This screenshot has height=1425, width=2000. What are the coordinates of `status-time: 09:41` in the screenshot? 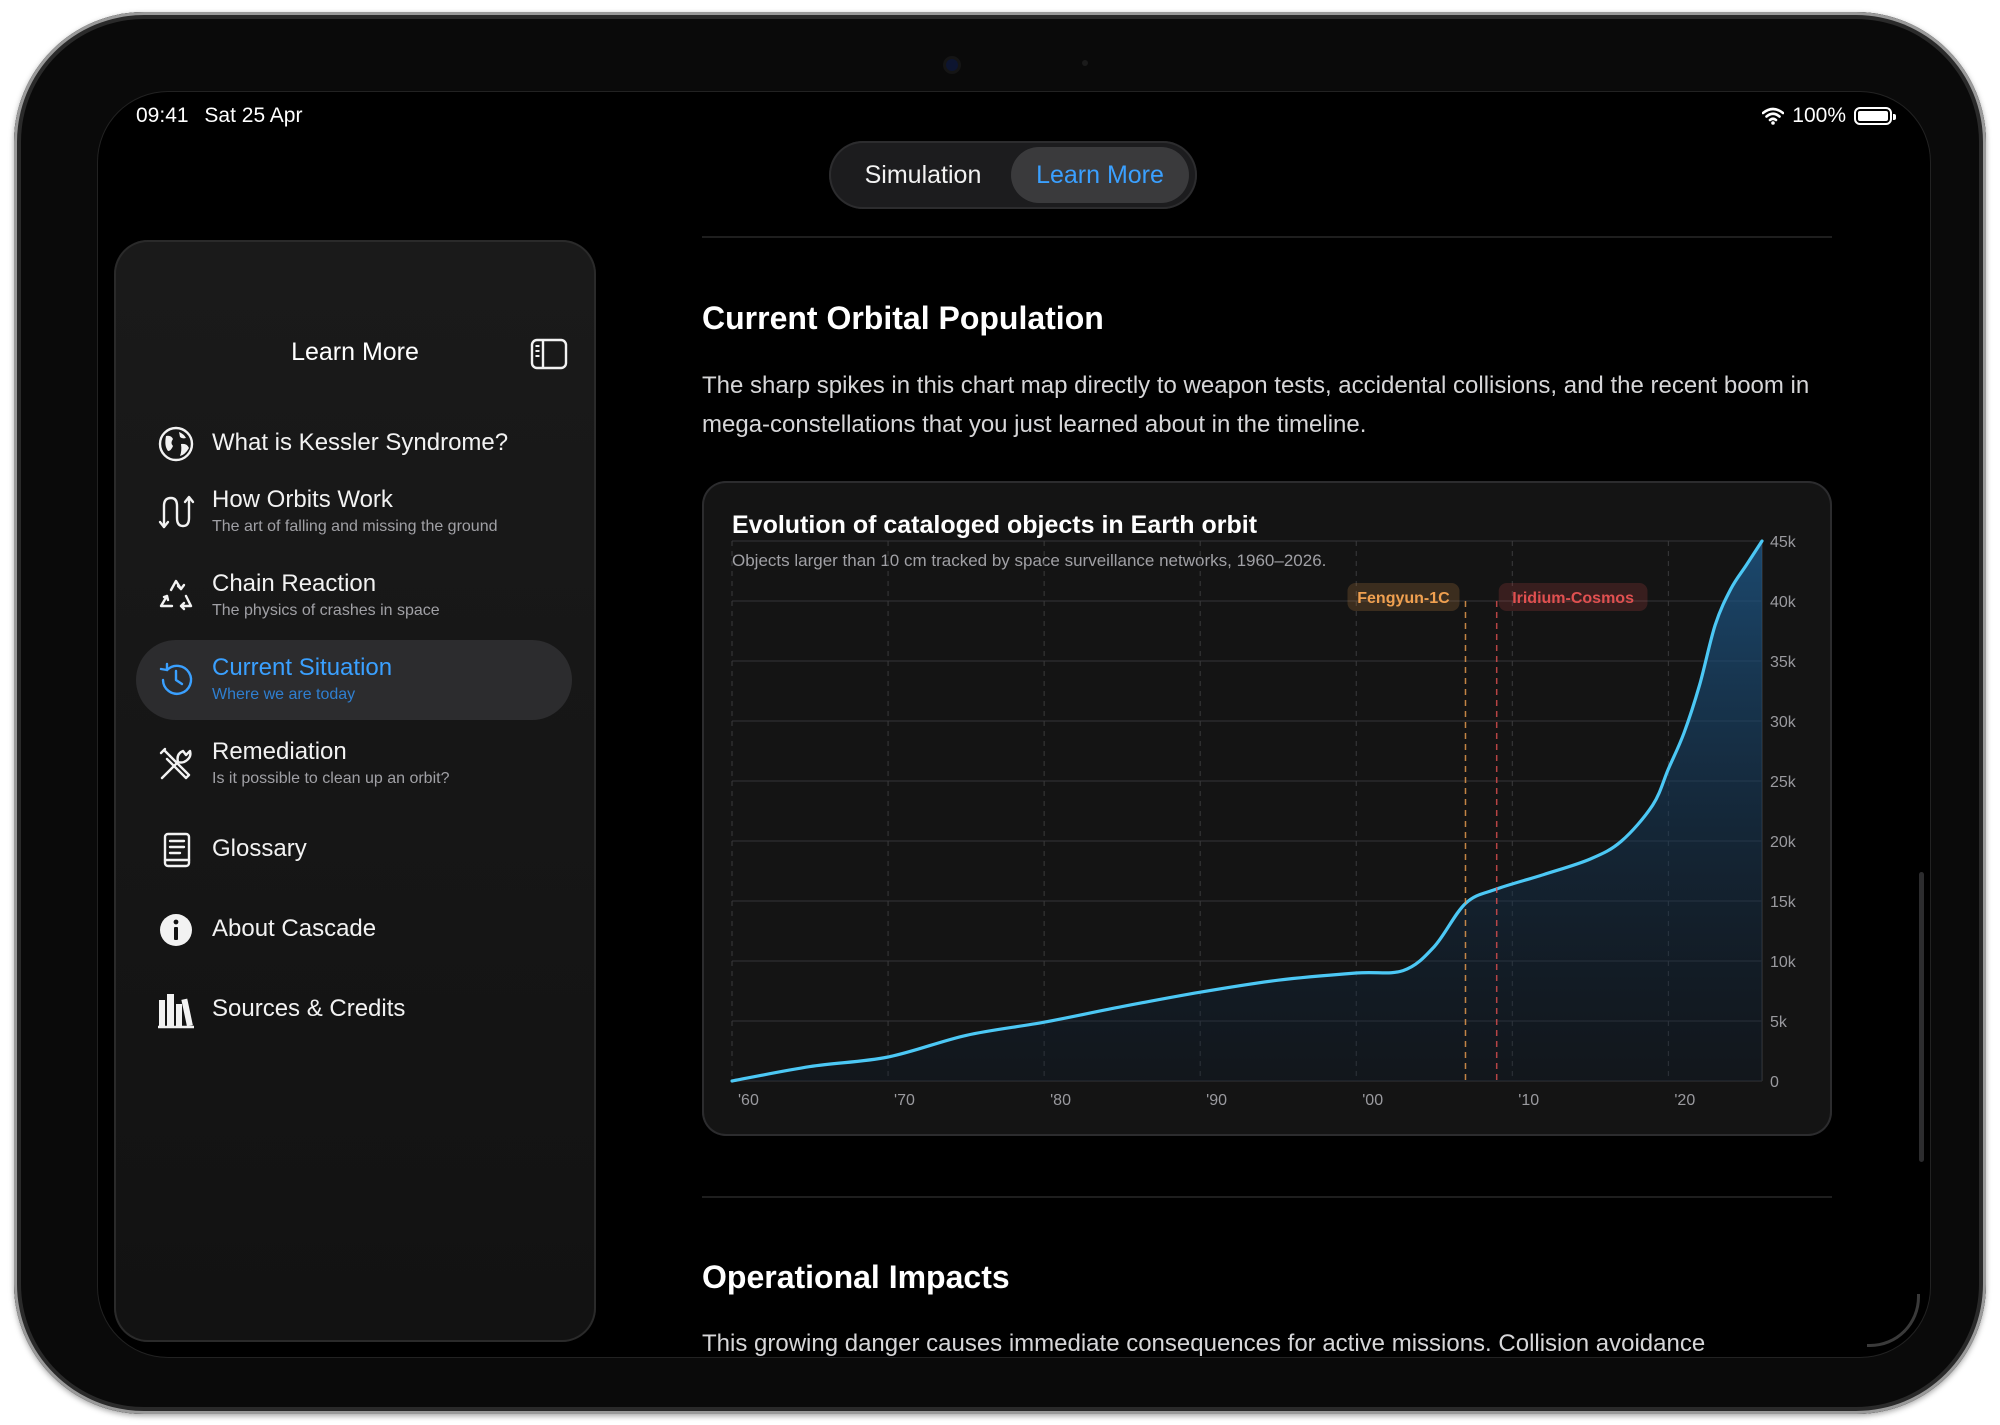 It's located at (162, 115).